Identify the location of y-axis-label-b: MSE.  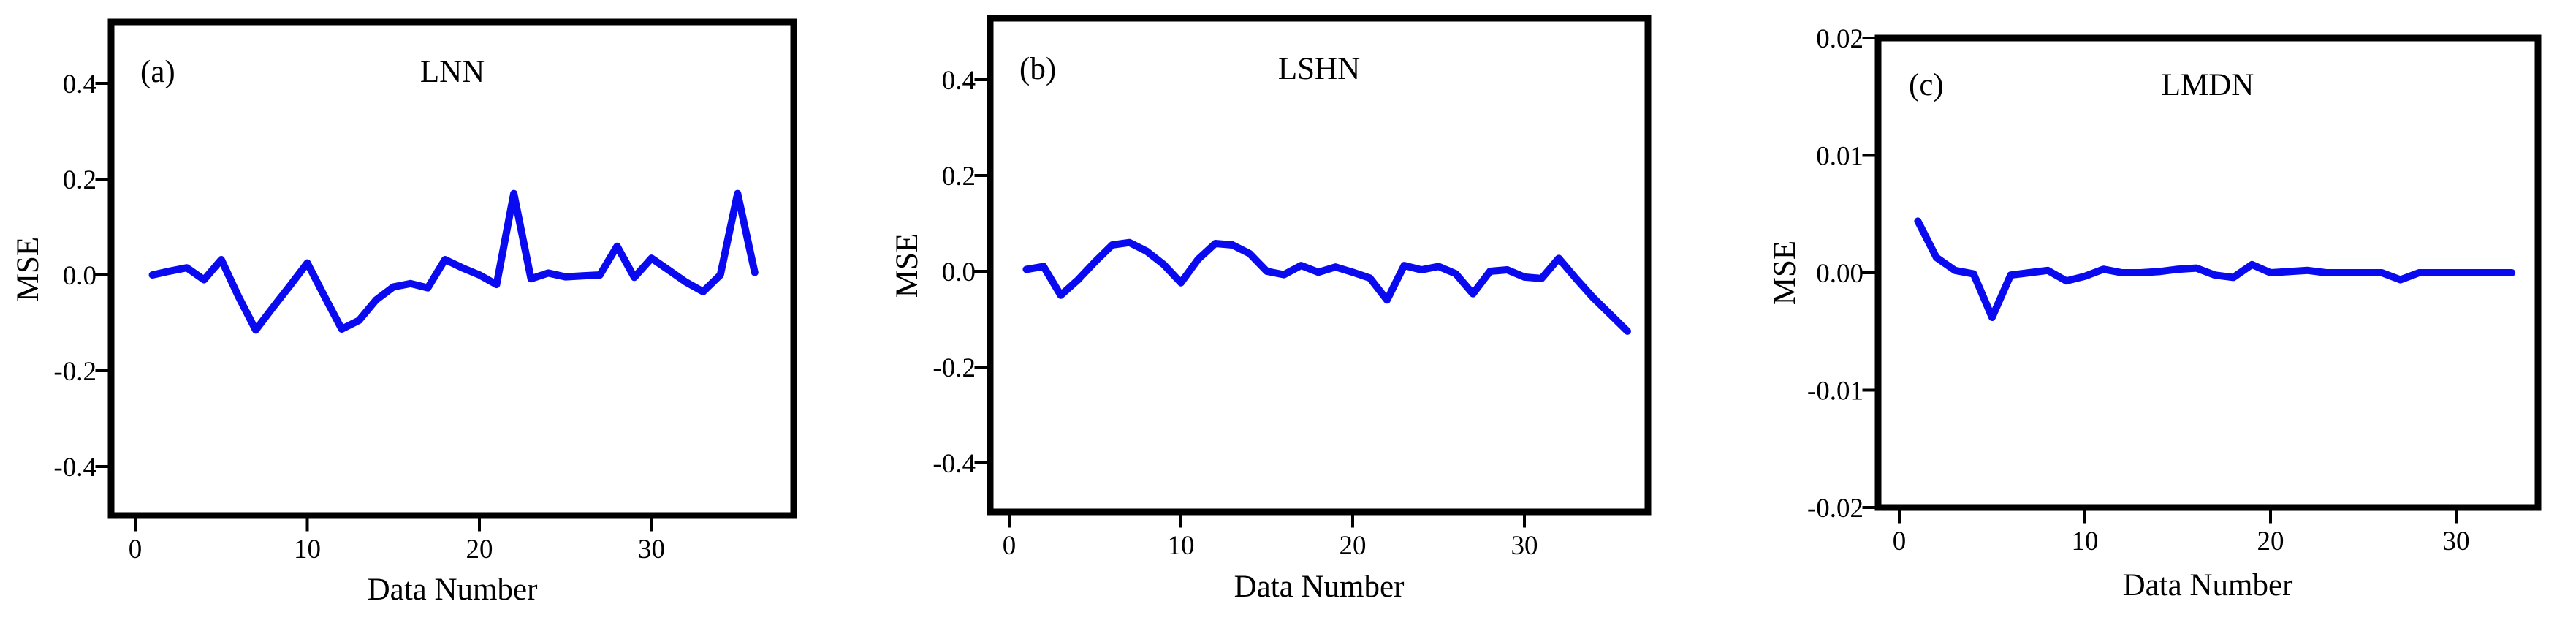
(907, 265).